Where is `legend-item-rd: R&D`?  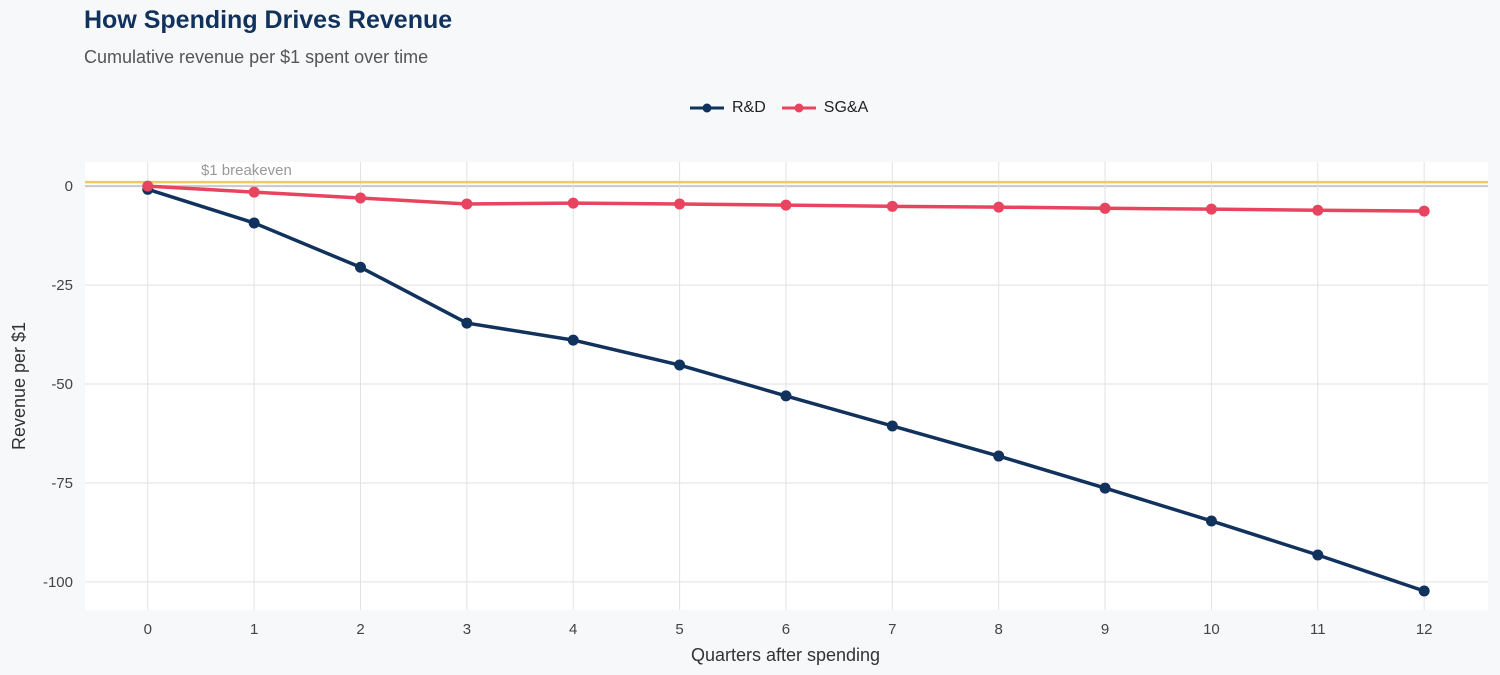 legend-item-rd: R&D is located at coordinates (728, 108).